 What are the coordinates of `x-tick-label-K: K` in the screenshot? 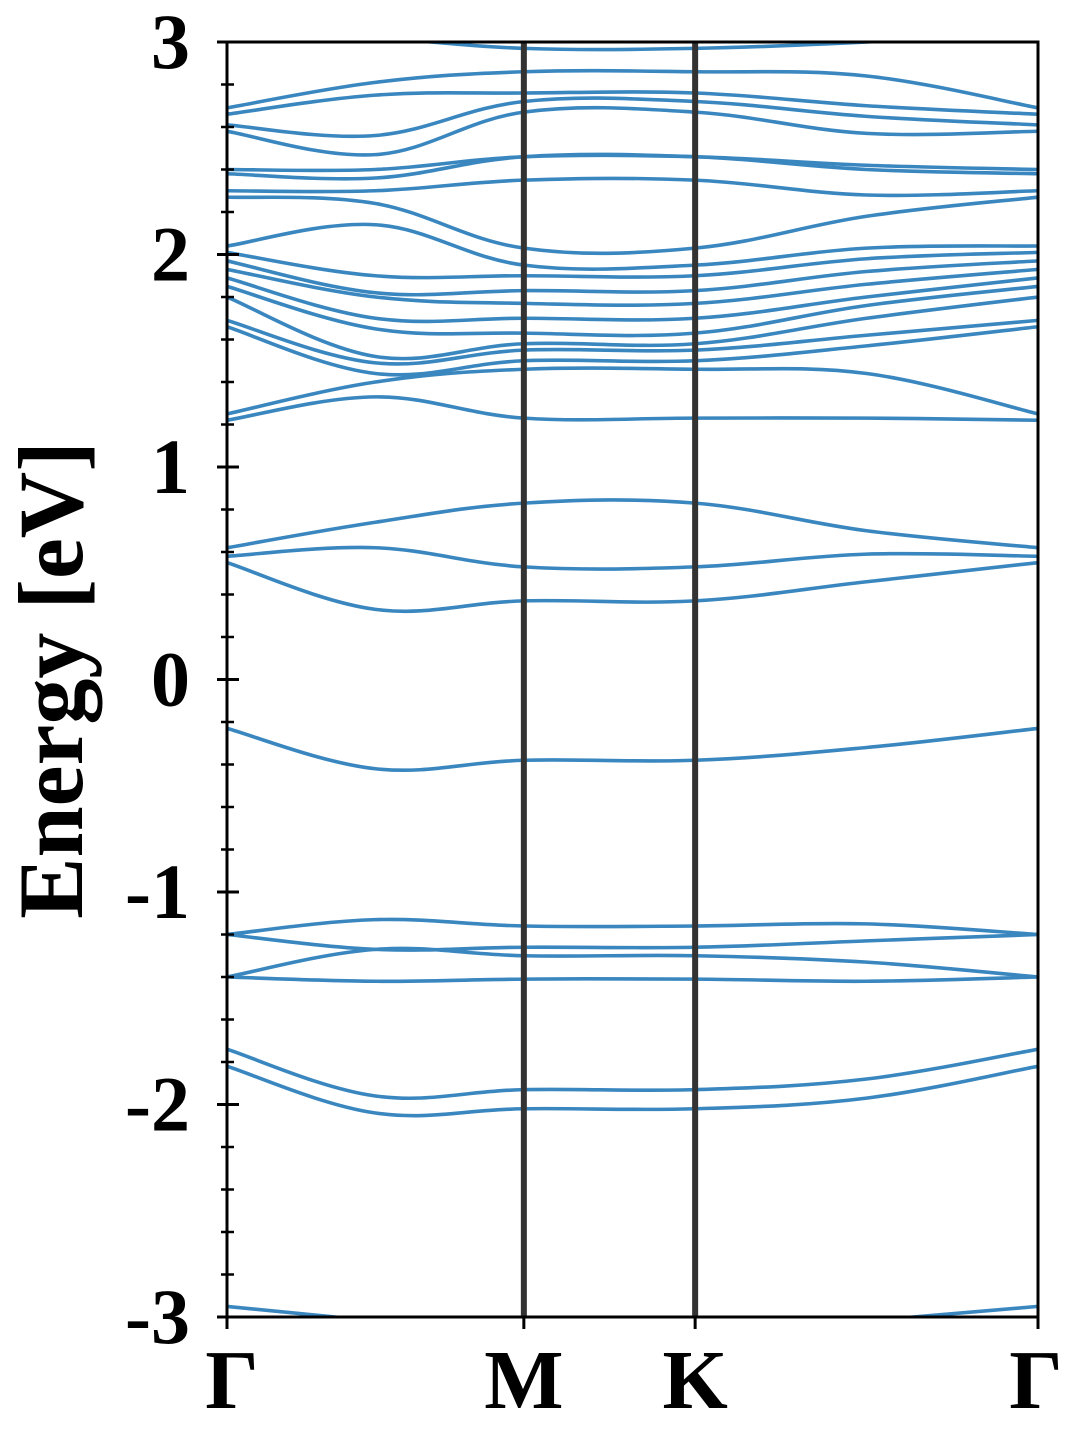 It's located at (694, 1380).